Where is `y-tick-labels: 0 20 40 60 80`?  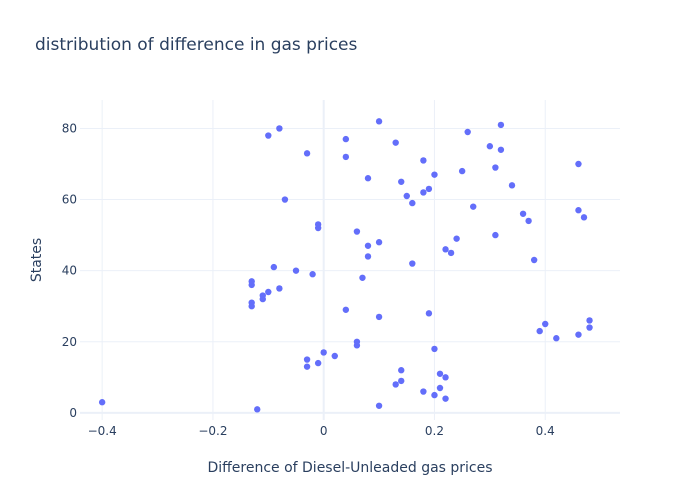 y-tick-labels: 0 20 40 60 80 is located at coordinates (69, 270).